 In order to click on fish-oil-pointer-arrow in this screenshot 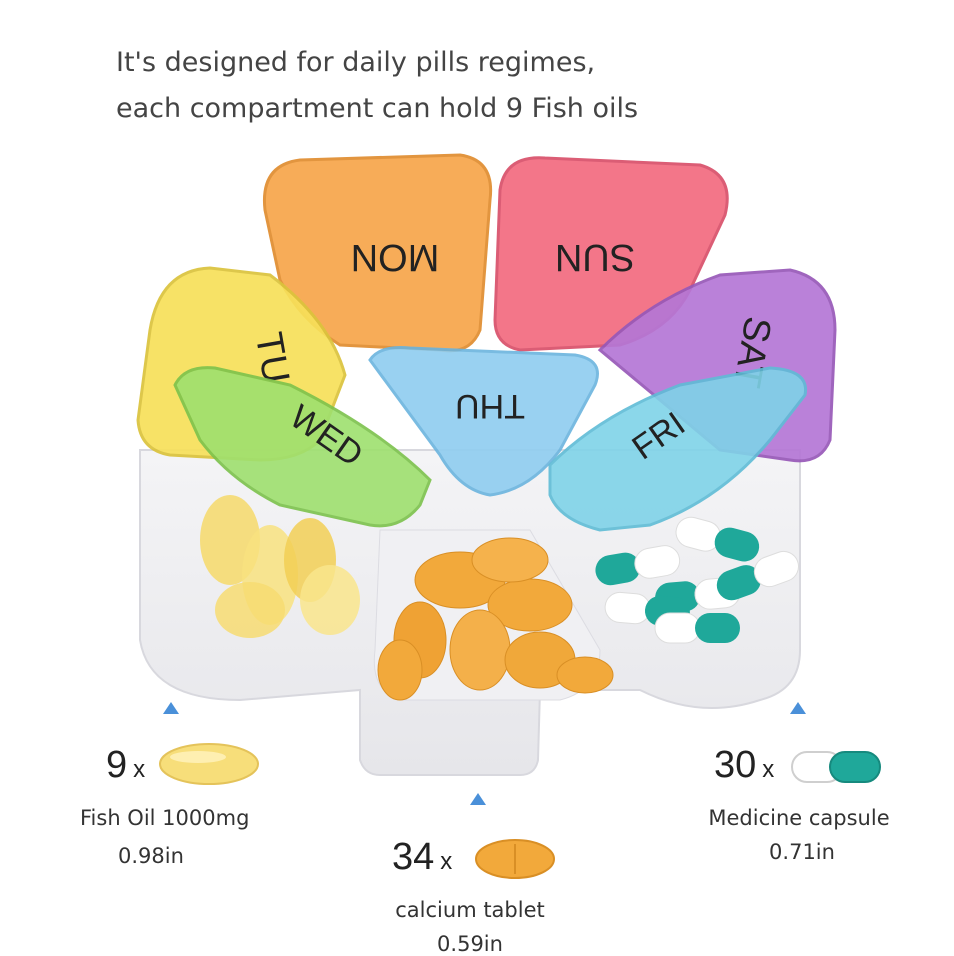, I will do `click(171, 708)`.